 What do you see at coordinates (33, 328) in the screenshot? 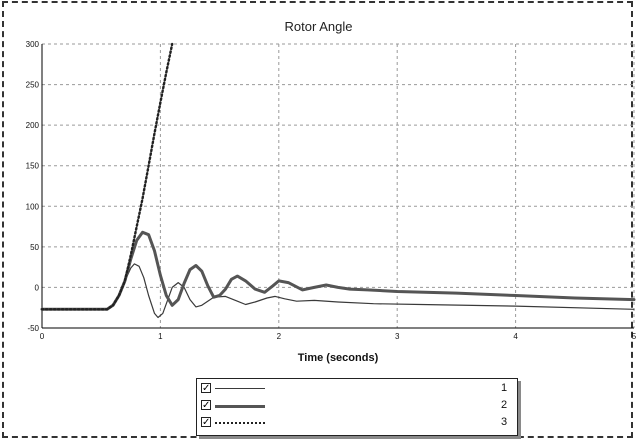
I see `y-tick-label: -50` at bounding box center [33, 328].